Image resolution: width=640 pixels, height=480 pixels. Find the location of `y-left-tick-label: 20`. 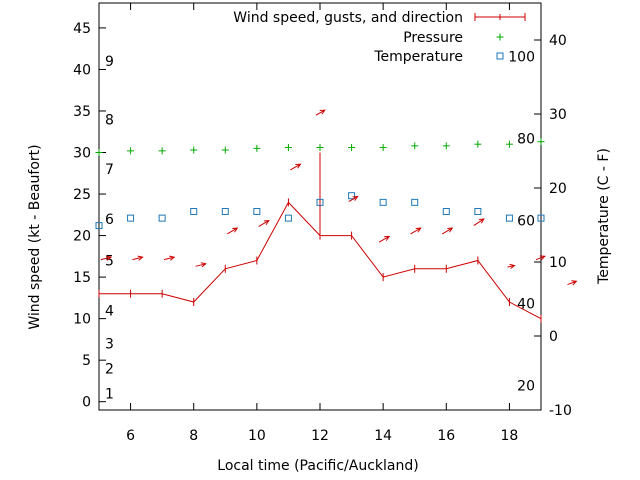

y-left-tick-label: 20 is located at coordinates (82, 237).